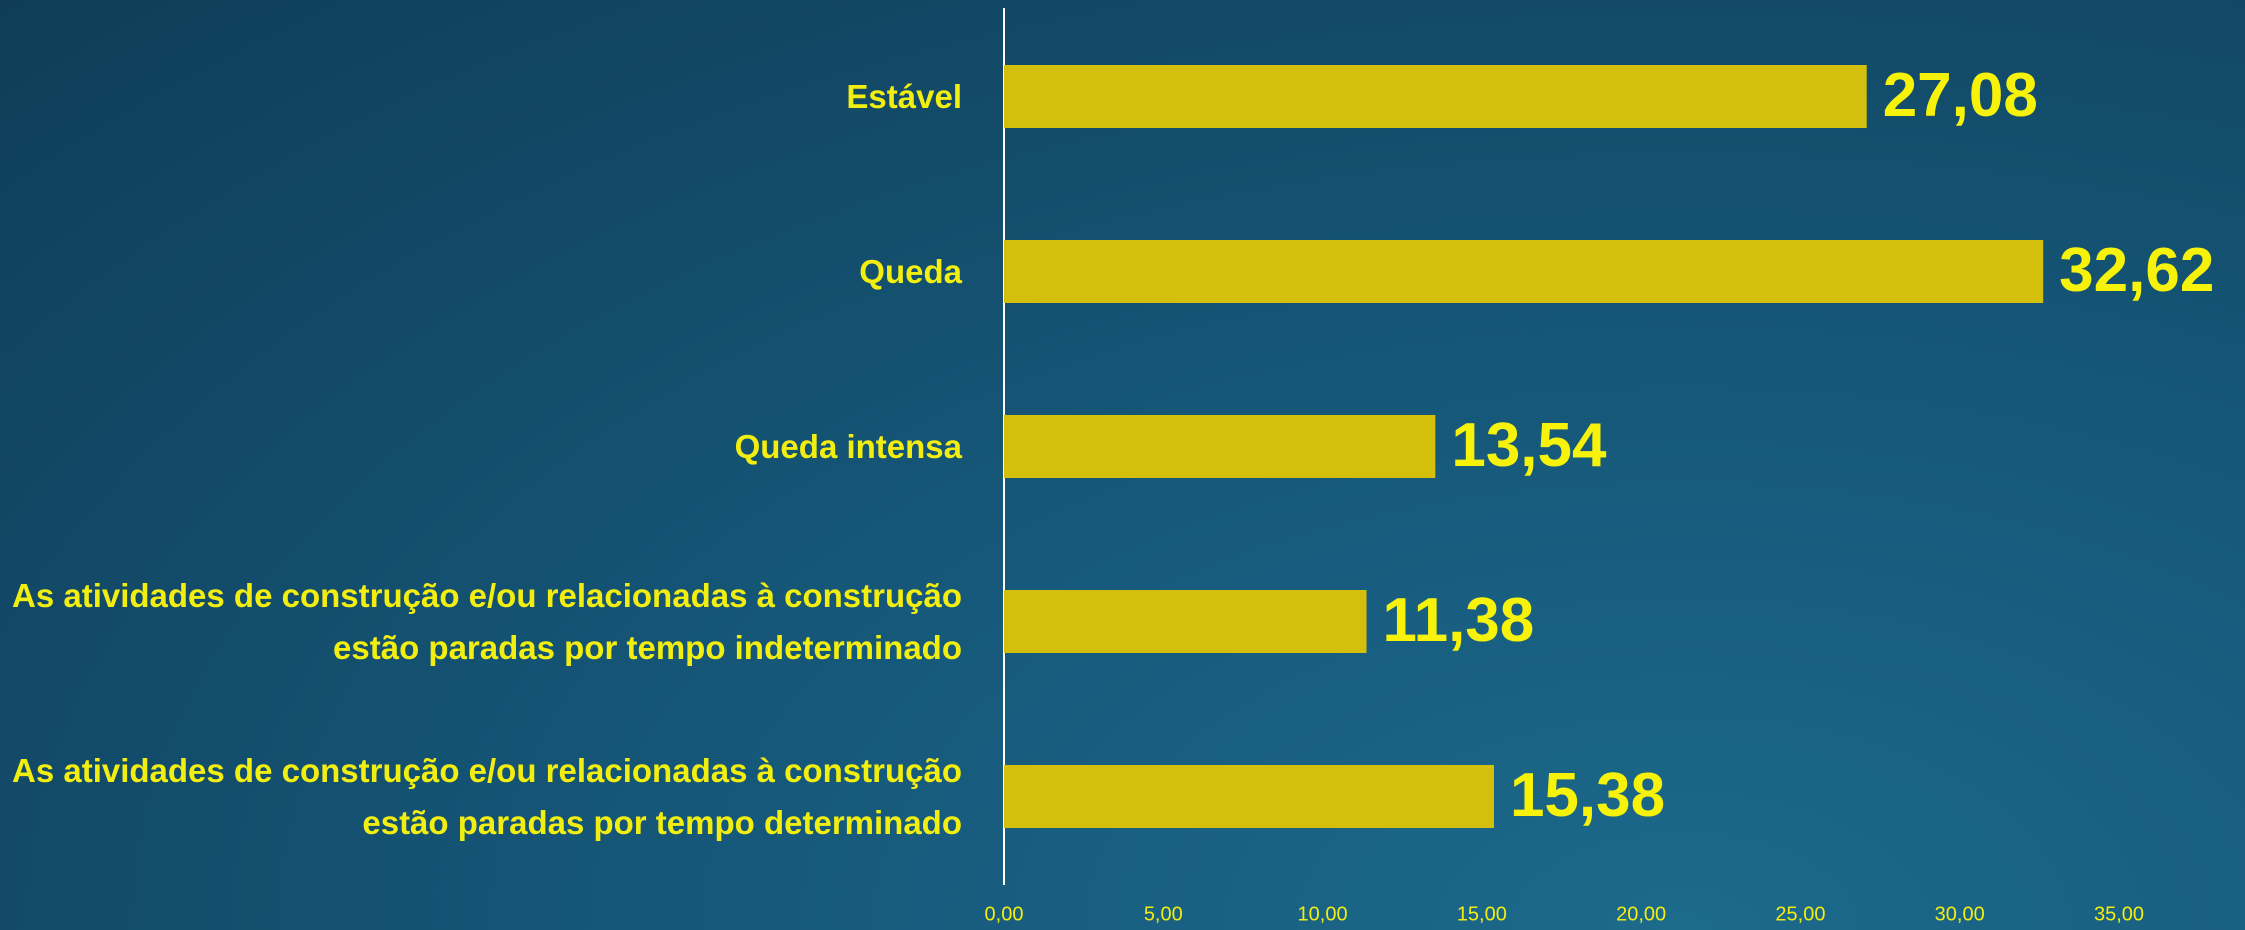 The image size is (2245, 930). Describe the element at coordinates (1529, 445) in the screenshot. I see `value-label: 13,54` at that location.